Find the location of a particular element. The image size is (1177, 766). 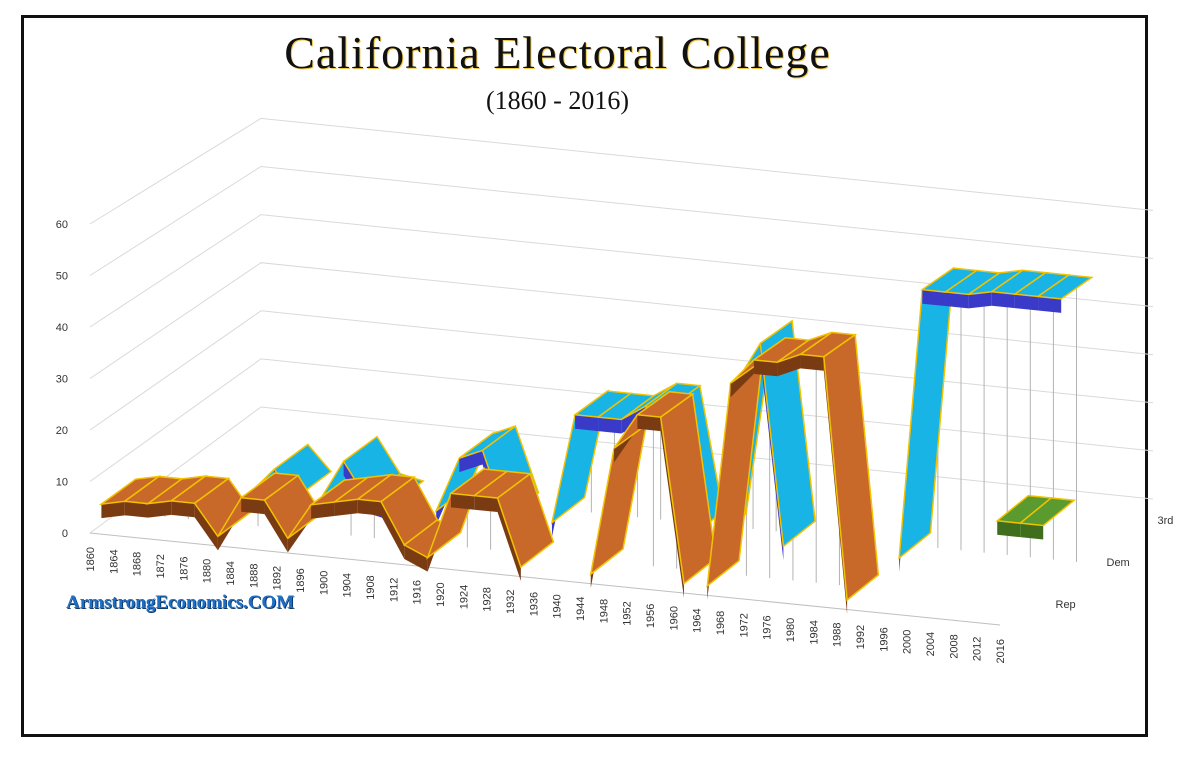

x-tick-label: 1996 is located at coordinates (884, 639).